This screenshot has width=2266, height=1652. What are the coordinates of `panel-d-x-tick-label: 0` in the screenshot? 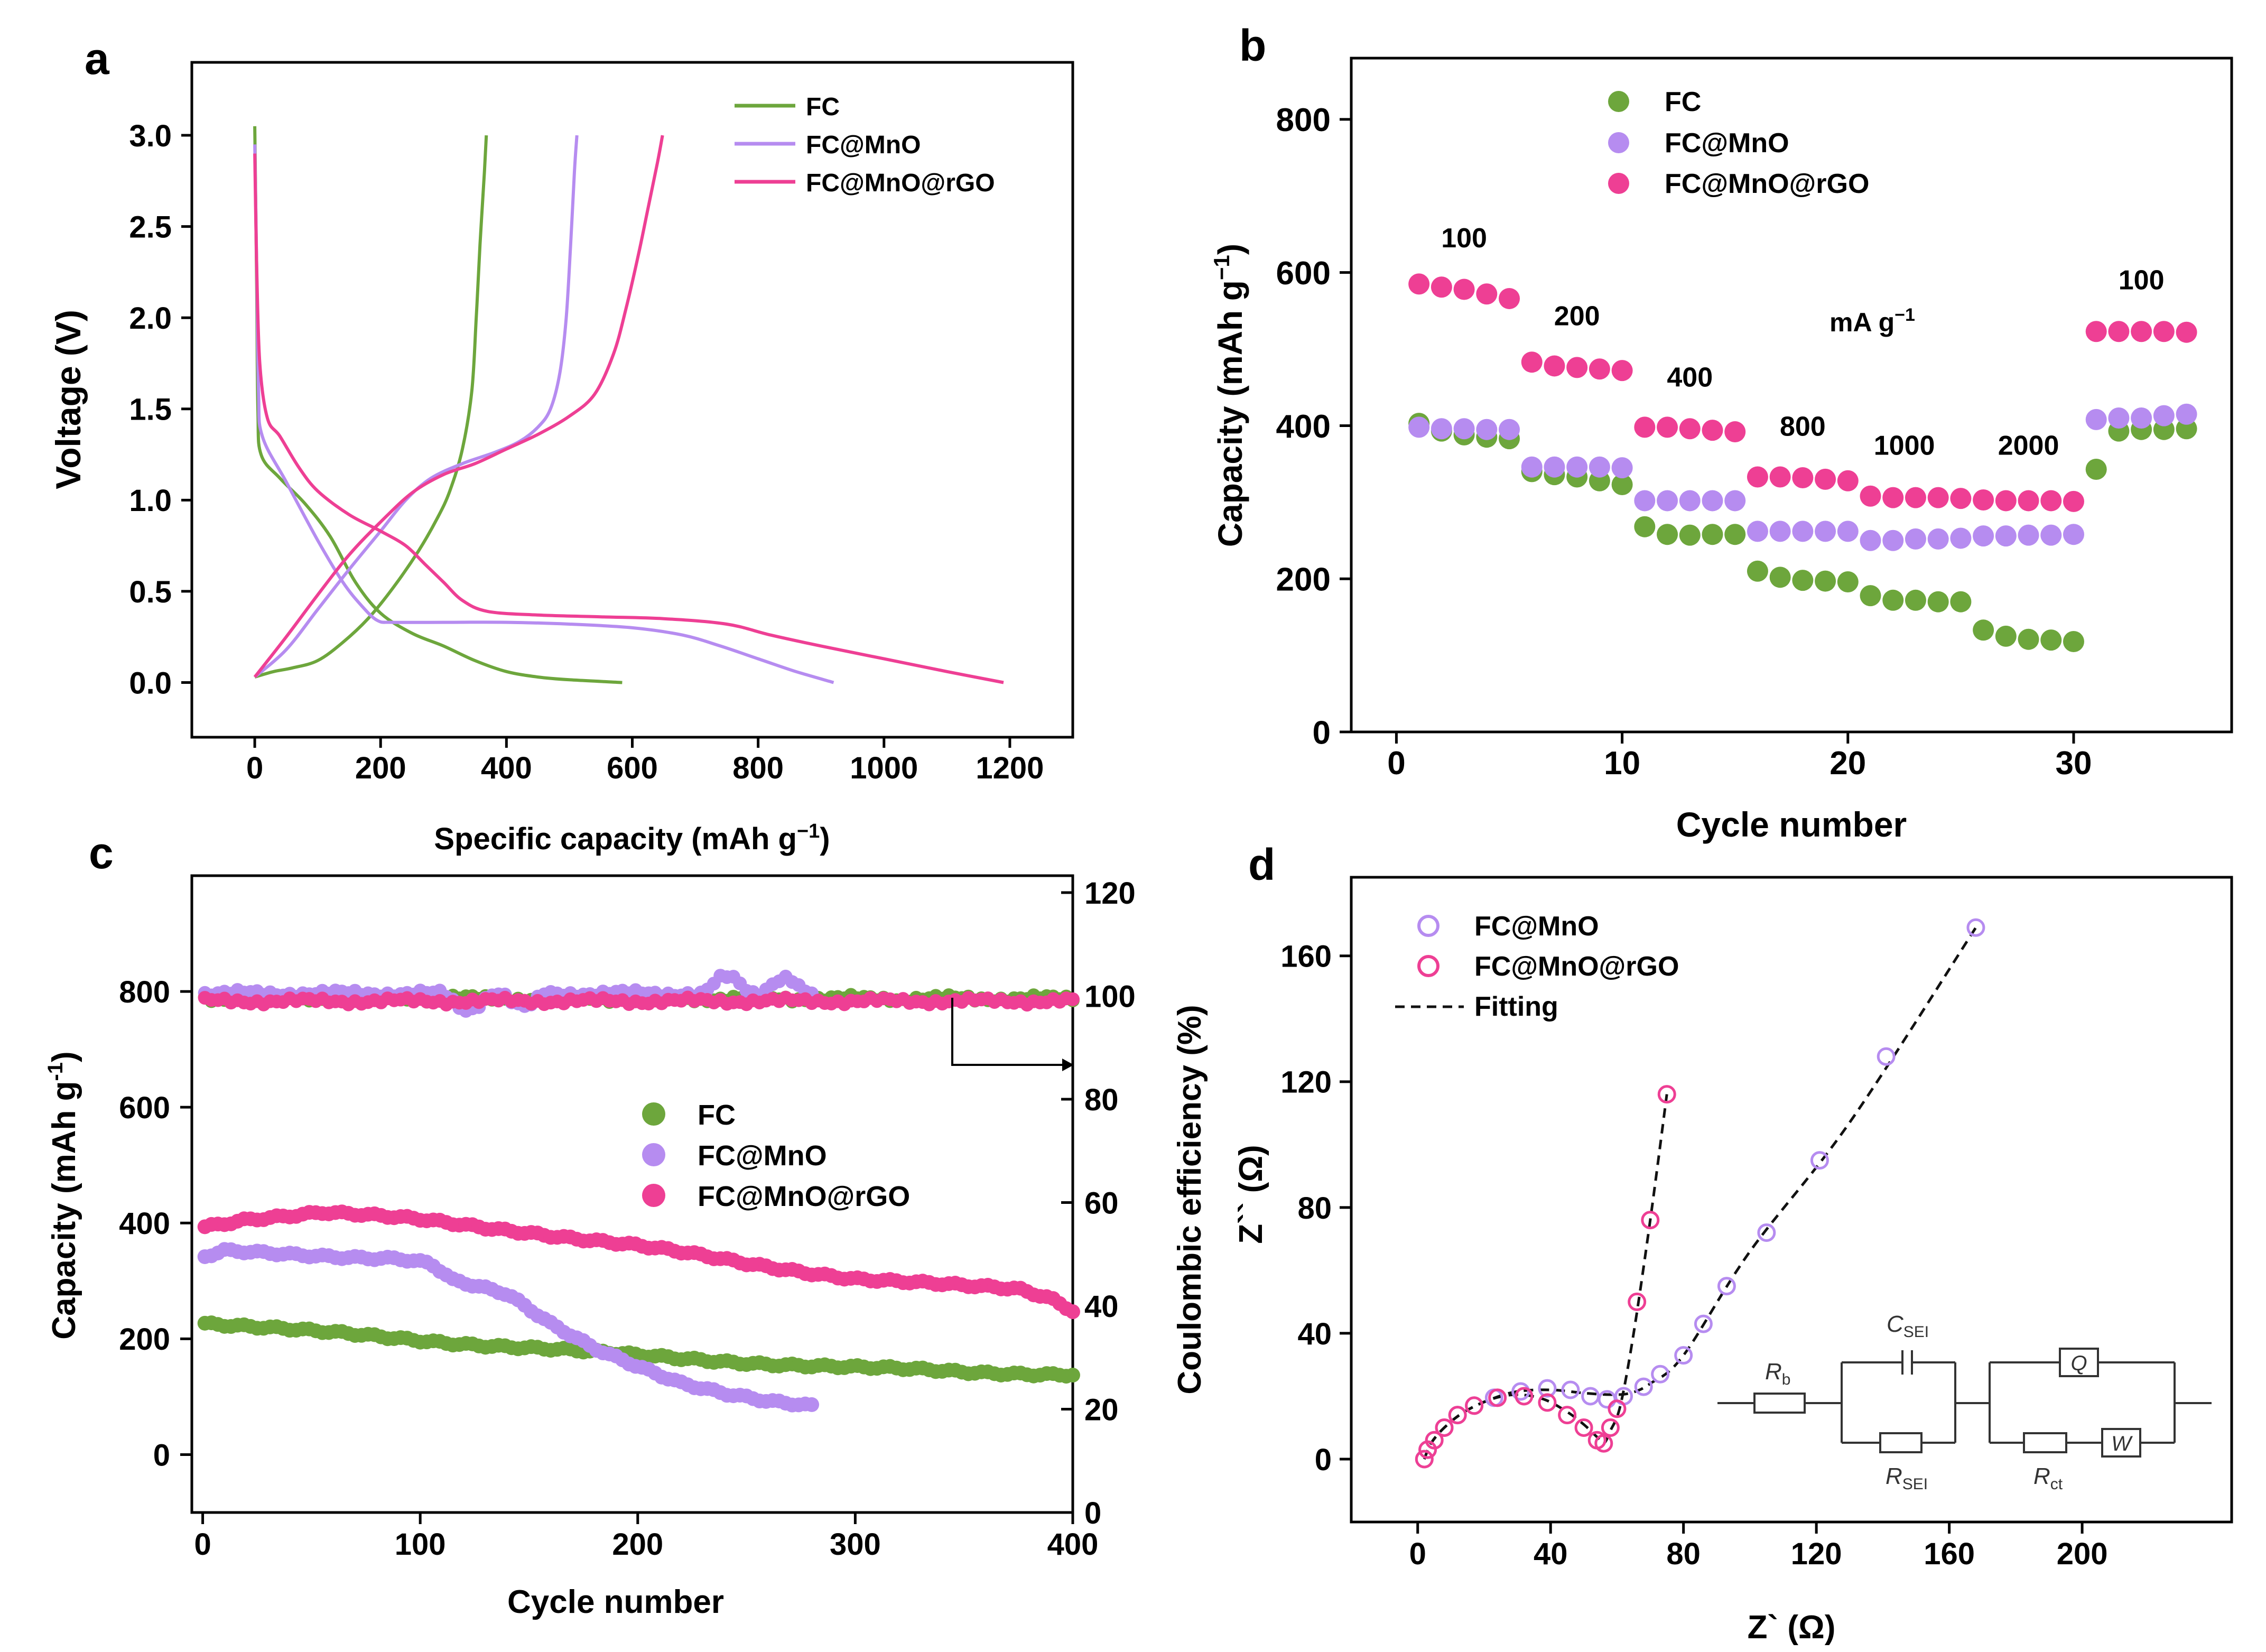 It's located at (1417, 1554).